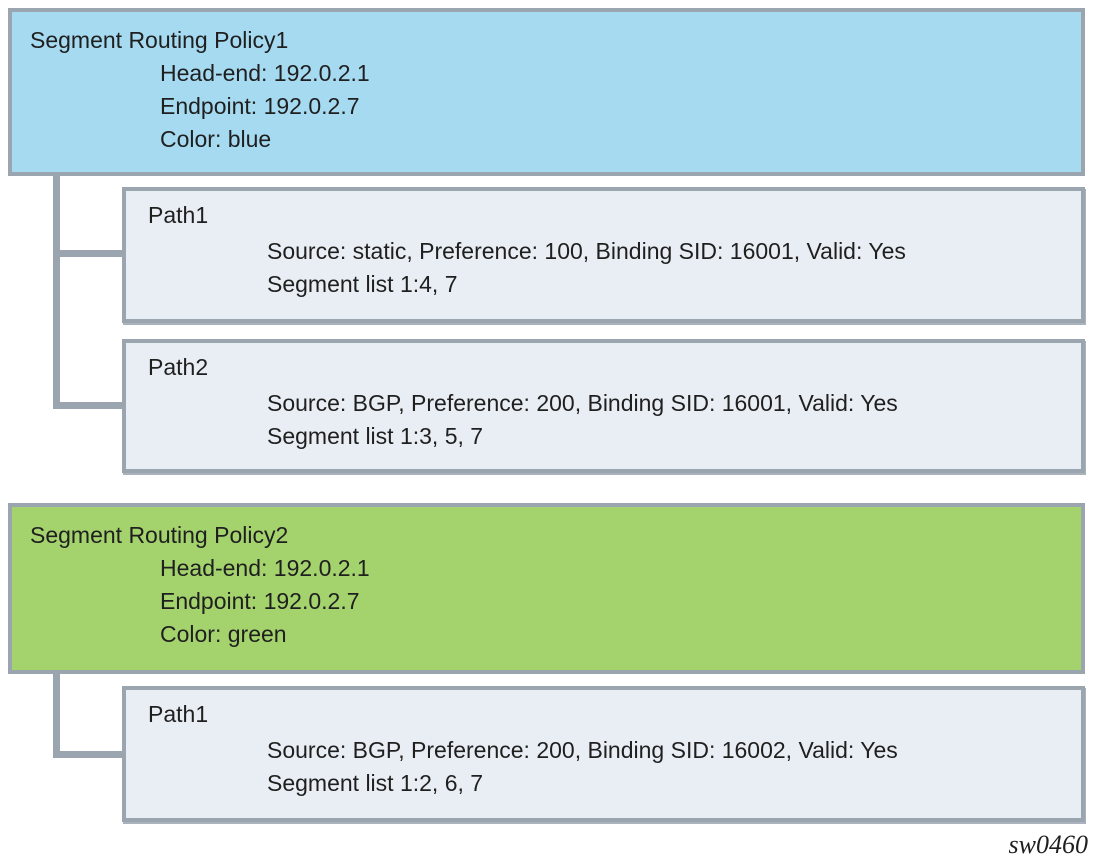 This screenshot has height=868, width=1093. What do you see at coordinates (216, 139) in the screenshot?
I see `policy1-color: Color: blue` at bounding box center [216, 139].